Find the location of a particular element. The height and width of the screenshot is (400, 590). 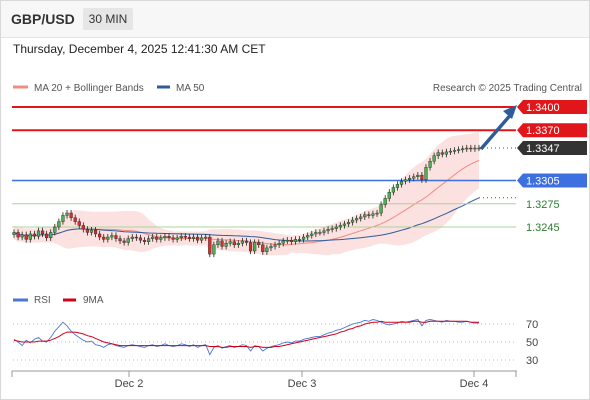

x-axis-label-dec2: Dec 2 is located at coordinates (129, 384).